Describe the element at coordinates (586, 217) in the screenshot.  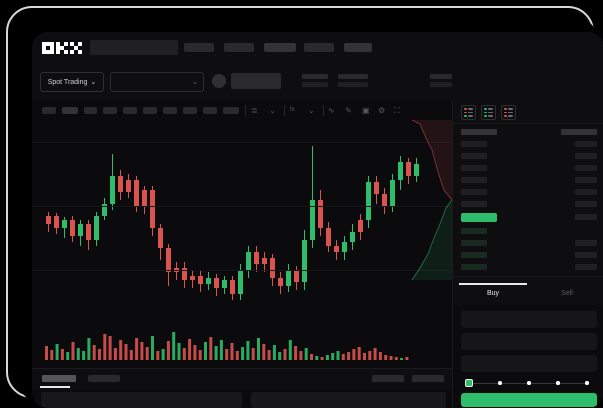
I see `orderbook-last-amount` at that location.